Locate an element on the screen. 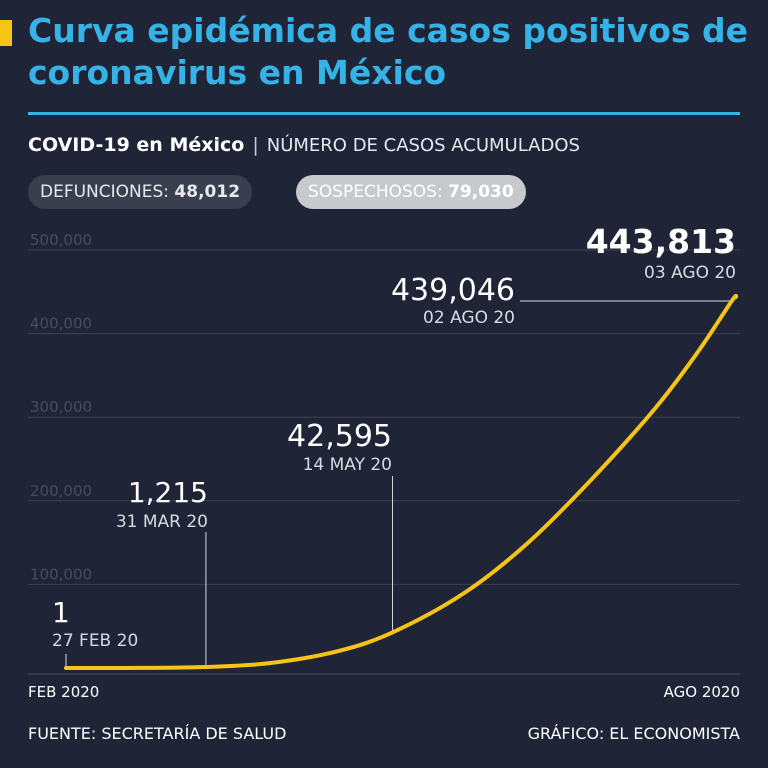 Image resolution: width=768 pixels, height=768 pixels. suspects-badge: SOSPECHOSOS: 79,030 is located at coordinates (411, 192).